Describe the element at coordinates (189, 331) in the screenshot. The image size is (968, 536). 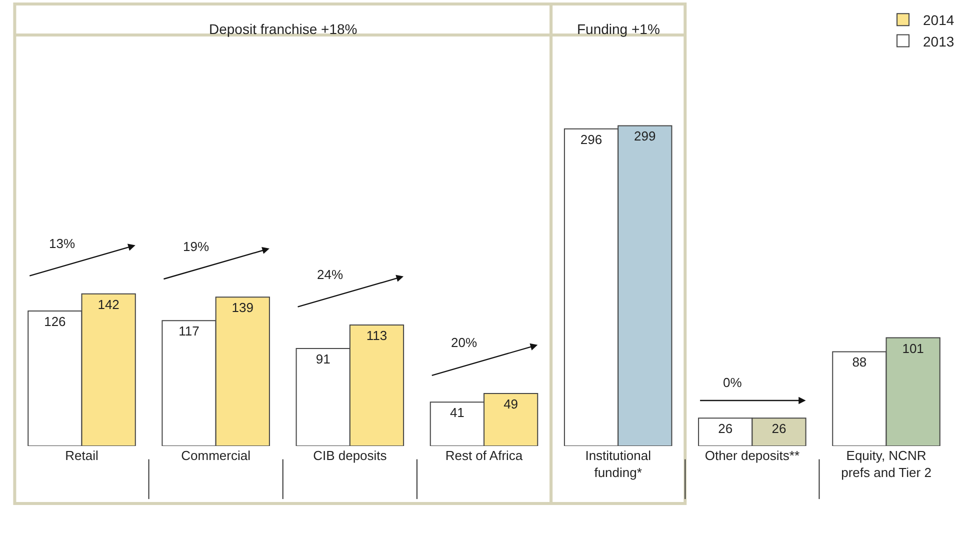
I see `data-label: 117` at that location.